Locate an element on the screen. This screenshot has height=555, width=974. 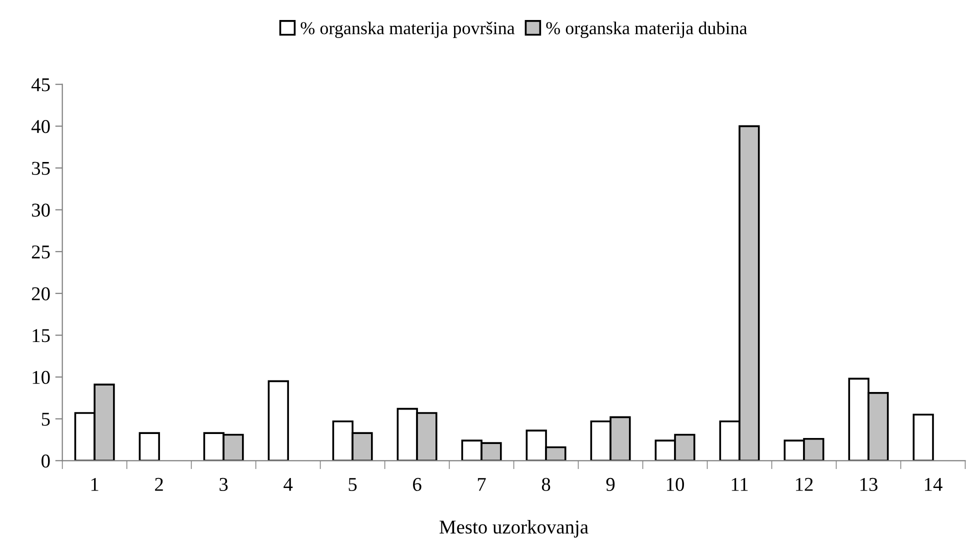
x-tick-label: 7 is located at coordinates (482, 484).